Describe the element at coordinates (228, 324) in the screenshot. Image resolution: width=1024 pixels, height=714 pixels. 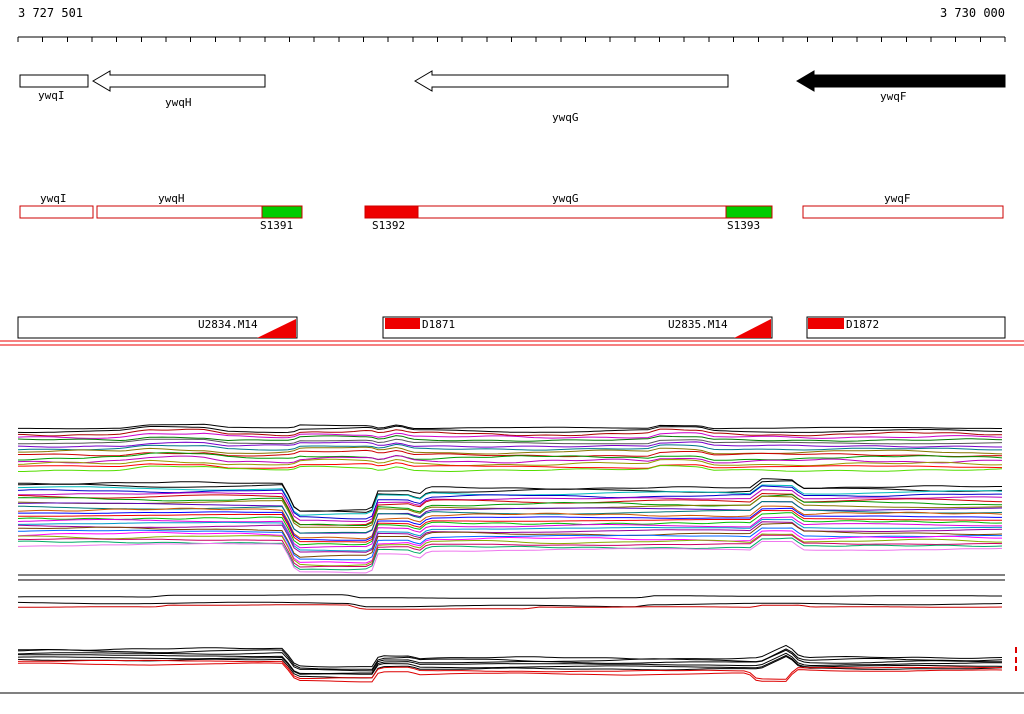
I see `probe-label-U2834-M14: U2834.M14` at that location.